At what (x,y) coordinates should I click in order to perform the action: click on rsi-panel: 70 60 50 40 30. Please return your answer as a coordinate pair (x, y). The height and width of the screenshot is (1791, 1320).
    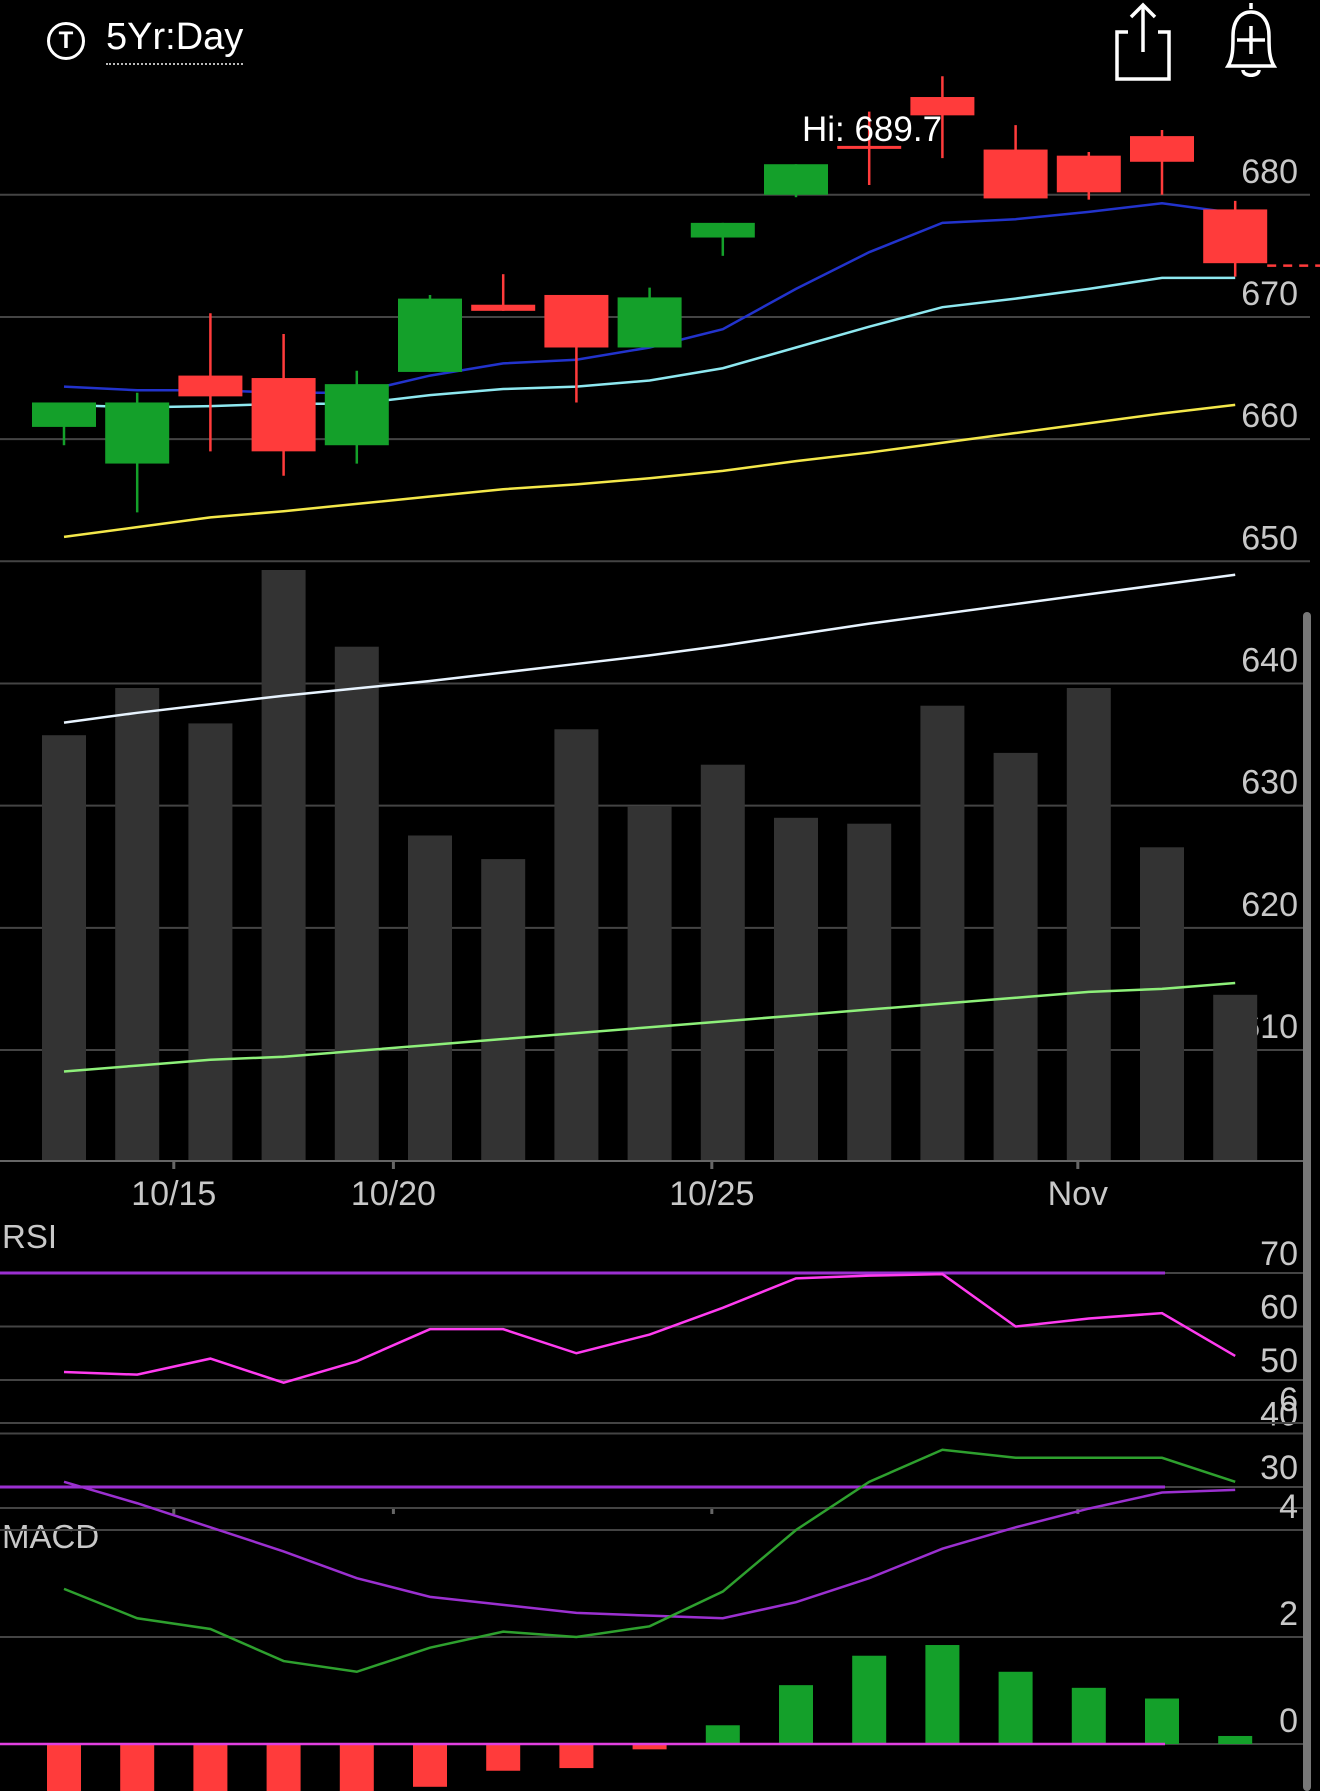
    Looking at the image, I should click on (655, 1362).